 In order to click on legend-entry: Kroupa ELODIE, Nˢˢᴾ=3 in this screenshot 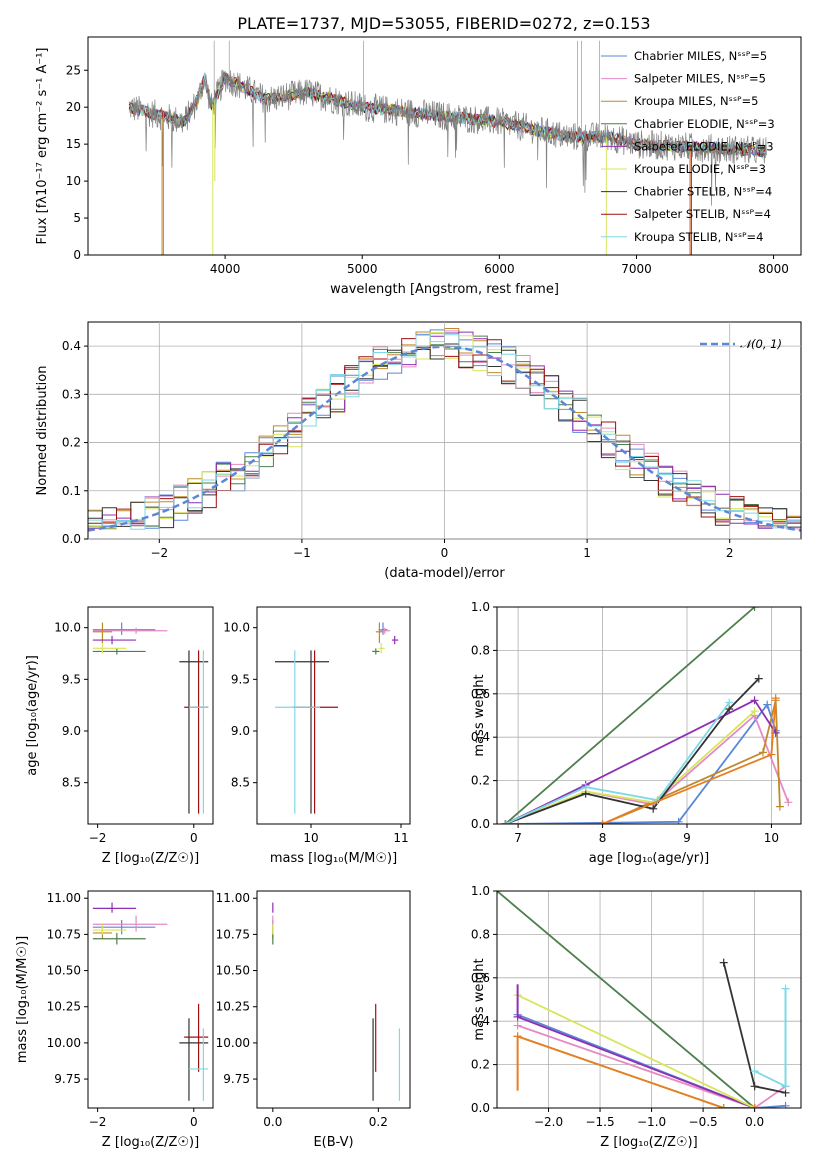, I will do `click(700, 169)`.